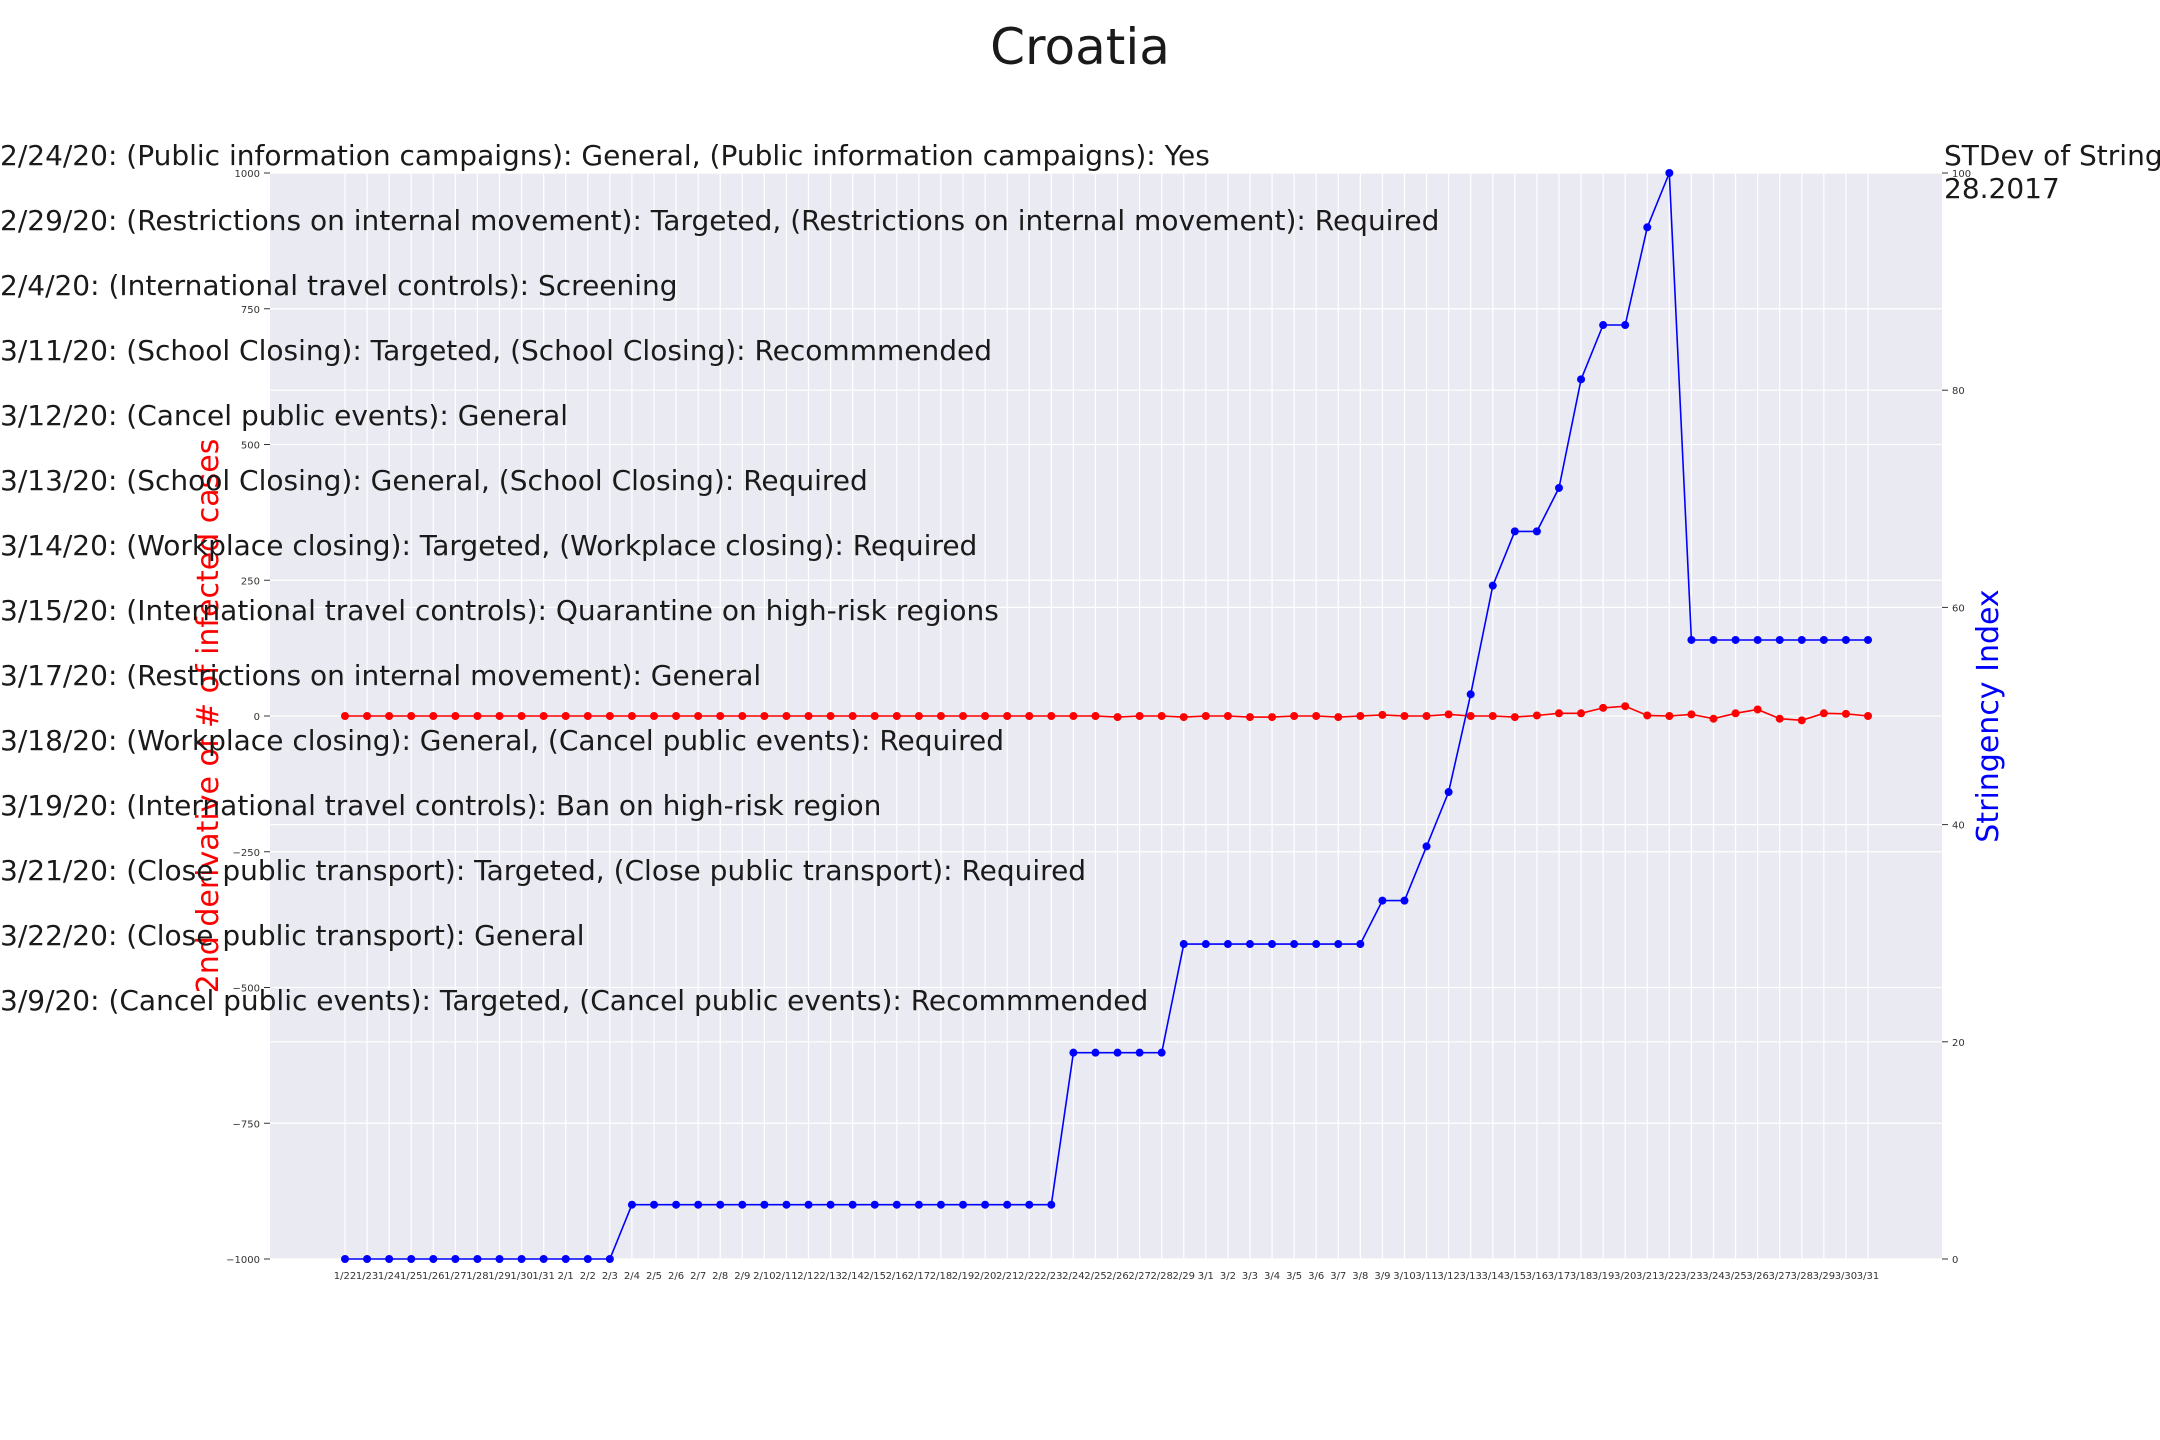  What do you see at coordinates (1779, 1276) in the screenshot?
I see `x-tick-label: 3/27` at bounding box center [1779, 1276].